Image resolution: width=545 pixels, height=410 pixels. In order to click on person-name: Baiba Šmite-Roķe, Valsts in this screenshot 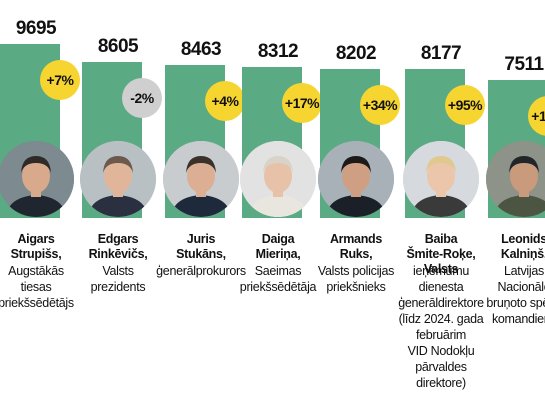, I will do `click(441, 254)`.